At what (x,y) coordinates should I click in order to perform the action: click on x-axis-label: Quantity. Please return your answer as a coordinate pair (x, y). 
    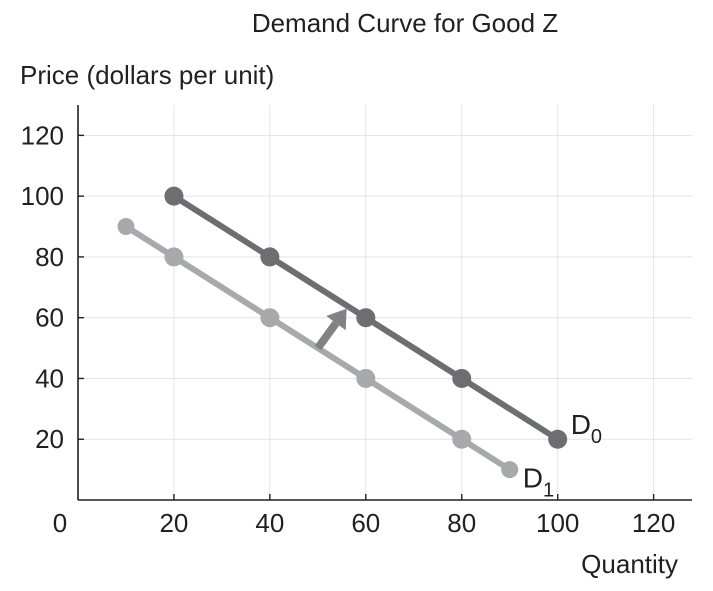
    Looking at the image, I should click on (629, 564).